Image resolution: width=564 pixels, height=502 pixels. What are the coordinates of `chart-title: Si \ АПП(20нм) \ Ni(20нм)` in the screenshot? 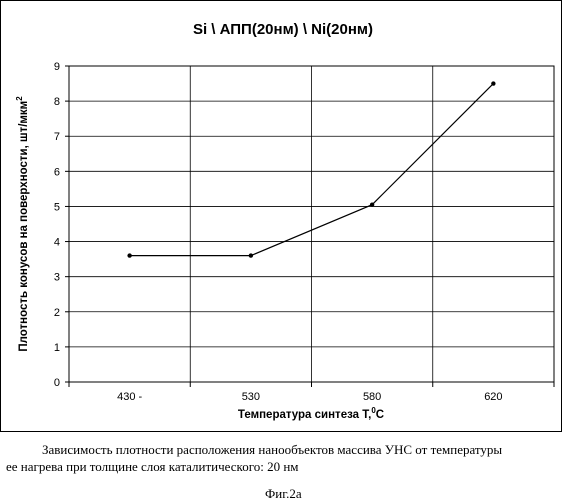 It's located at (283, 29).